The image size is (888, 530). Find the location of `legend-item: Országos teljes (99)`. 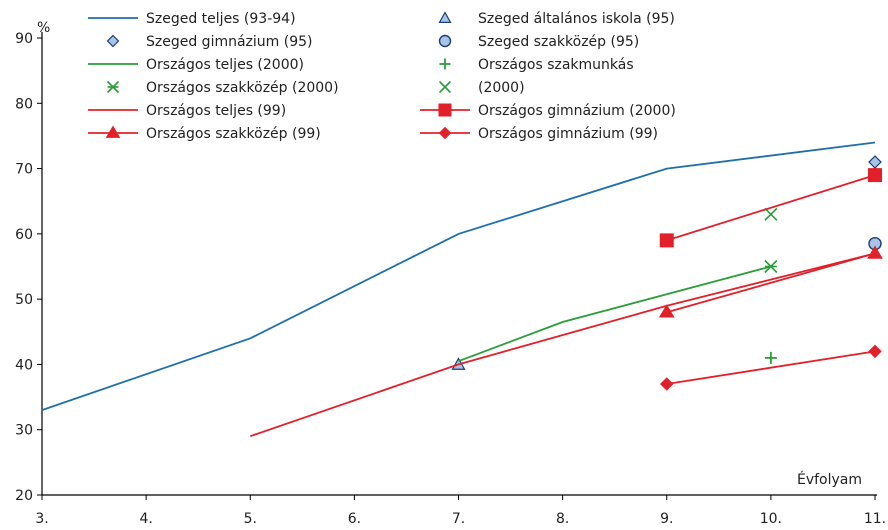

legend-item: Országos teljes (99) is located at coordinates (187, 111).